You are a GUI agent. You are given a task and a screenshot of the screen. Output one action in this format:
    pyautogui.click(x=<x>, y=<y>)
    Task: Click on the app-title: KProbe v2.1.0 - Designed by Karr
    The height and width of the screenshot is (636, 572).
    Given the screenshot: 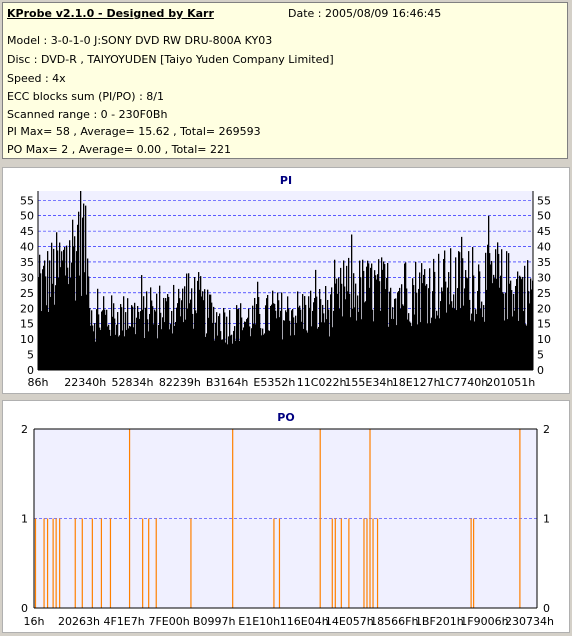 What is the action you would take?
    pyautogui.click(x=110, y=13)
    